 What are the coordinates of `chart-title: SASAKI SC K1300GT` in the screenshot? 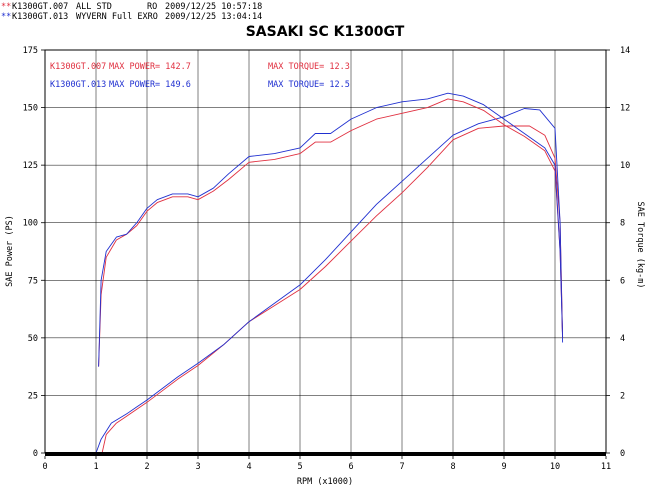 It's located at (325, 32).